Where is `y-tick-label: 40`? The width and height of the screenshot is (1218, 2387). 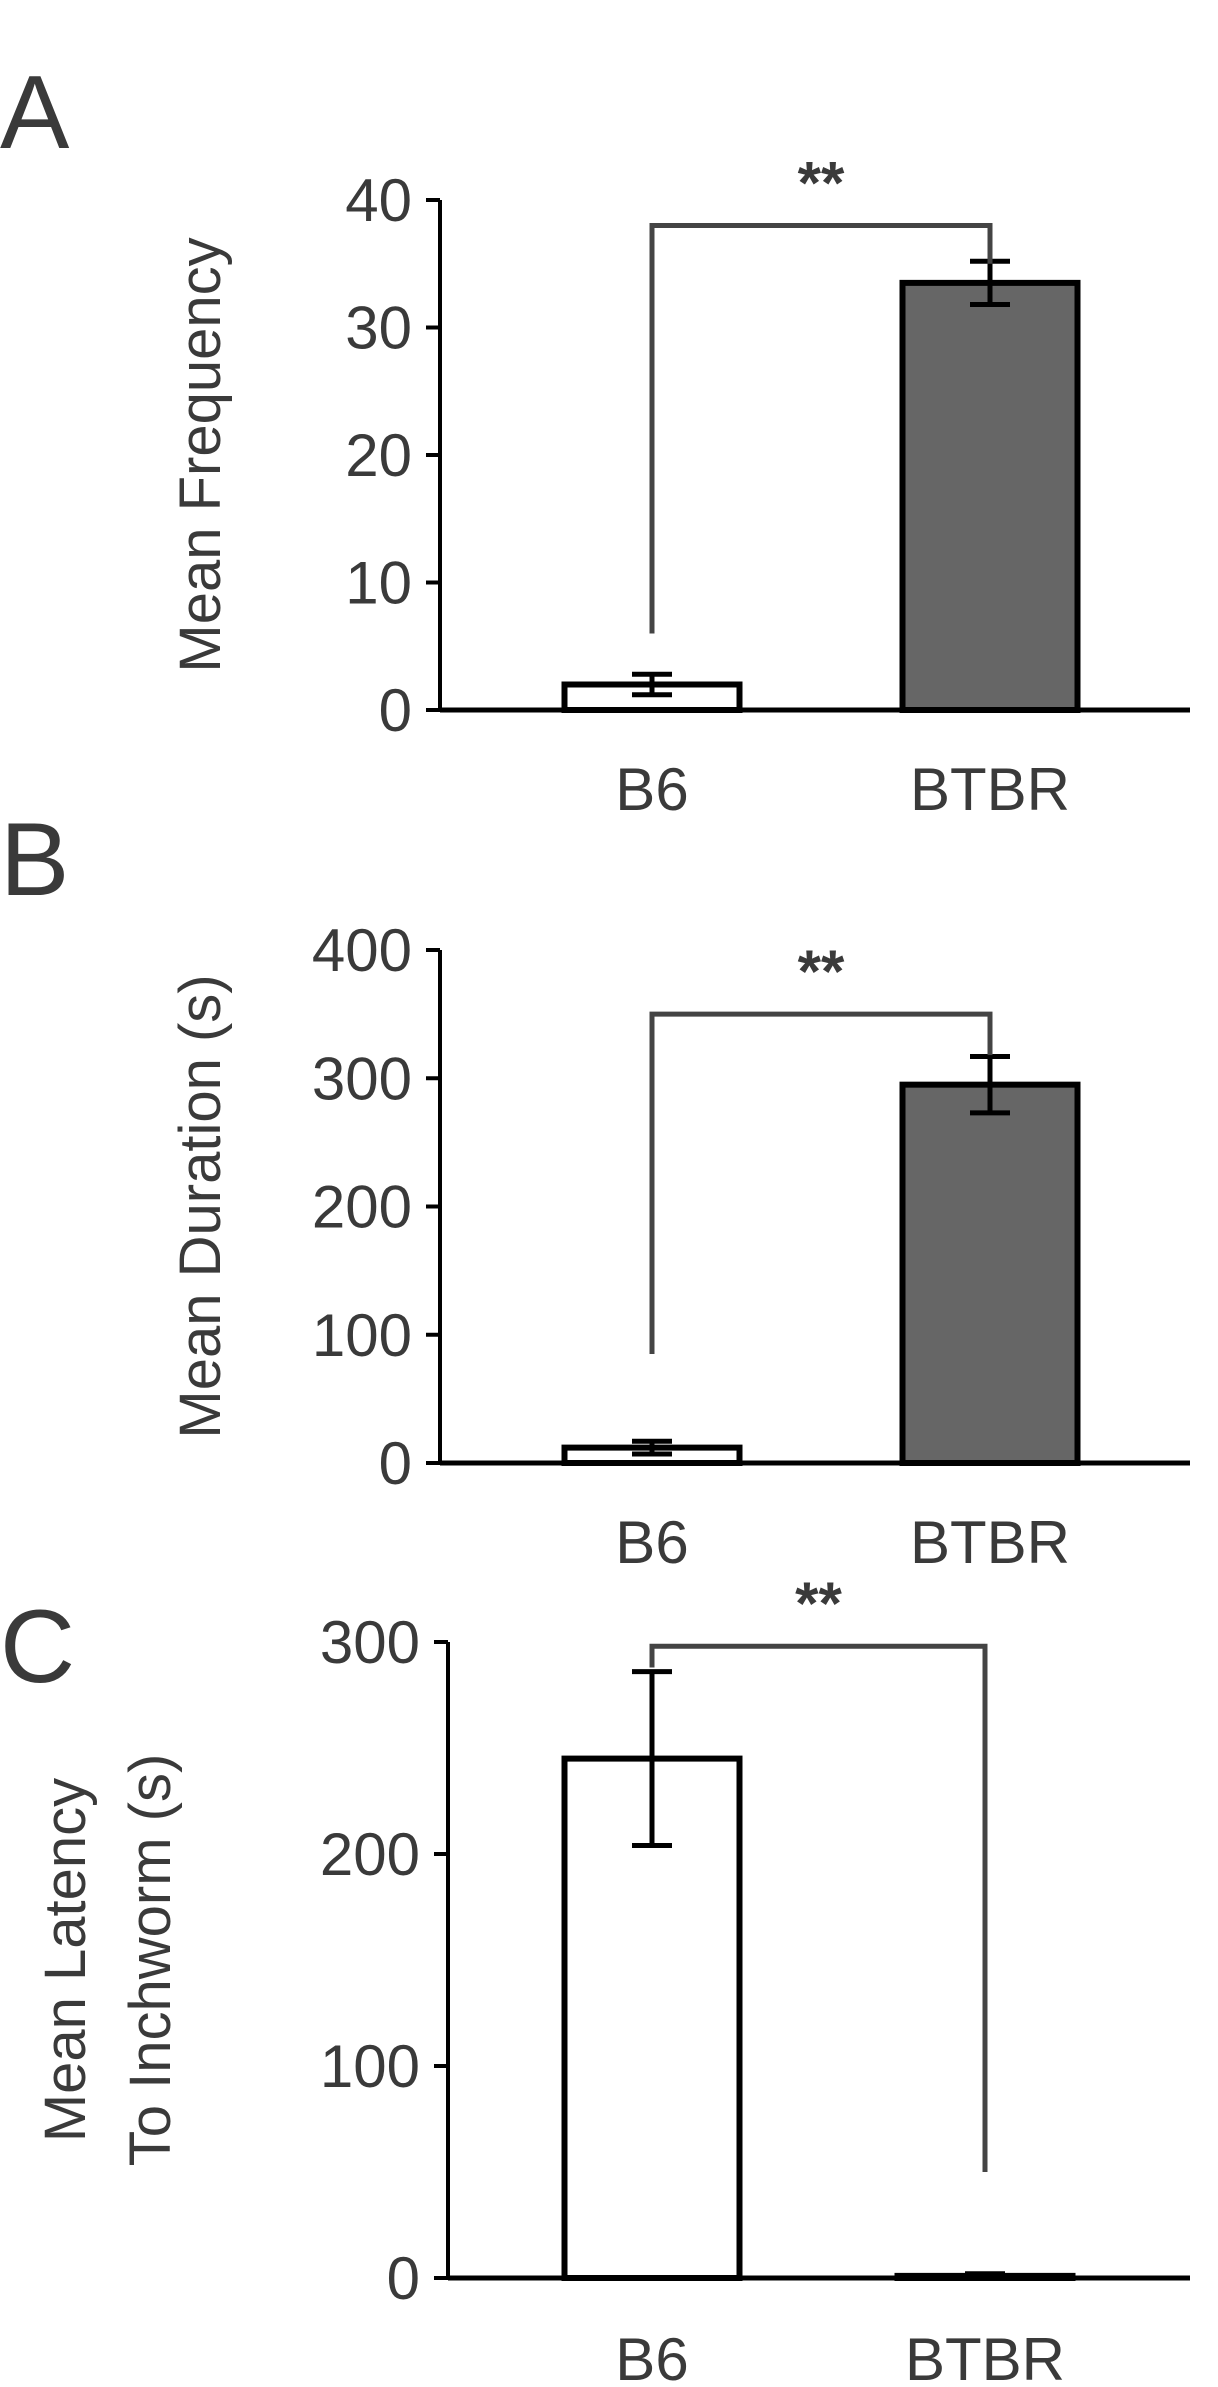 y-tick-label: 40 is located at coordinates (378, 200).